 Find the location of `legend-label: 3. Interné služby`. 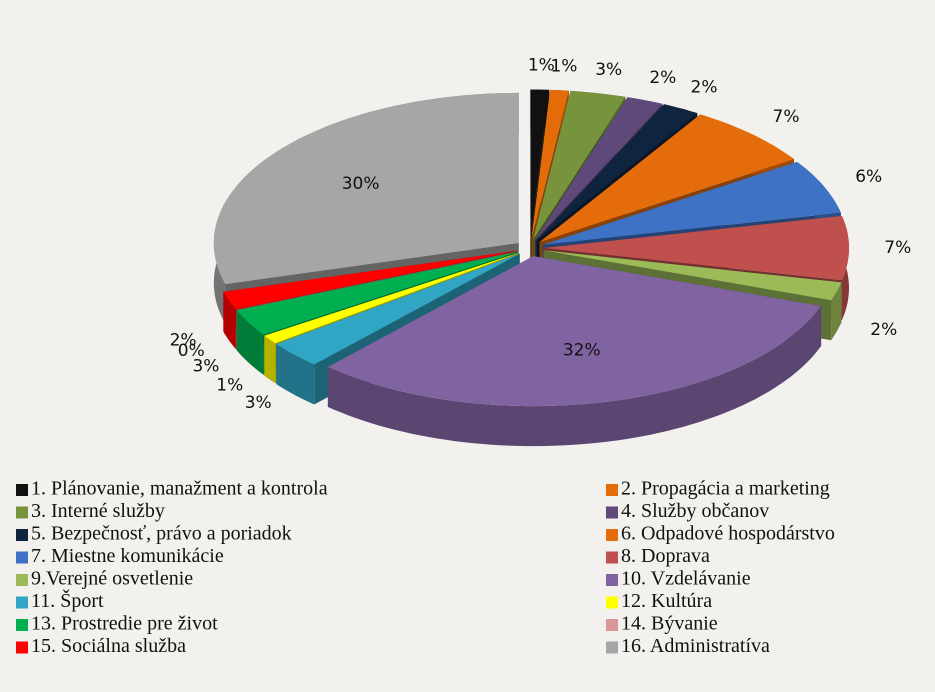

legend-label: 3. Interné služby is located at coordinates (98, 511).